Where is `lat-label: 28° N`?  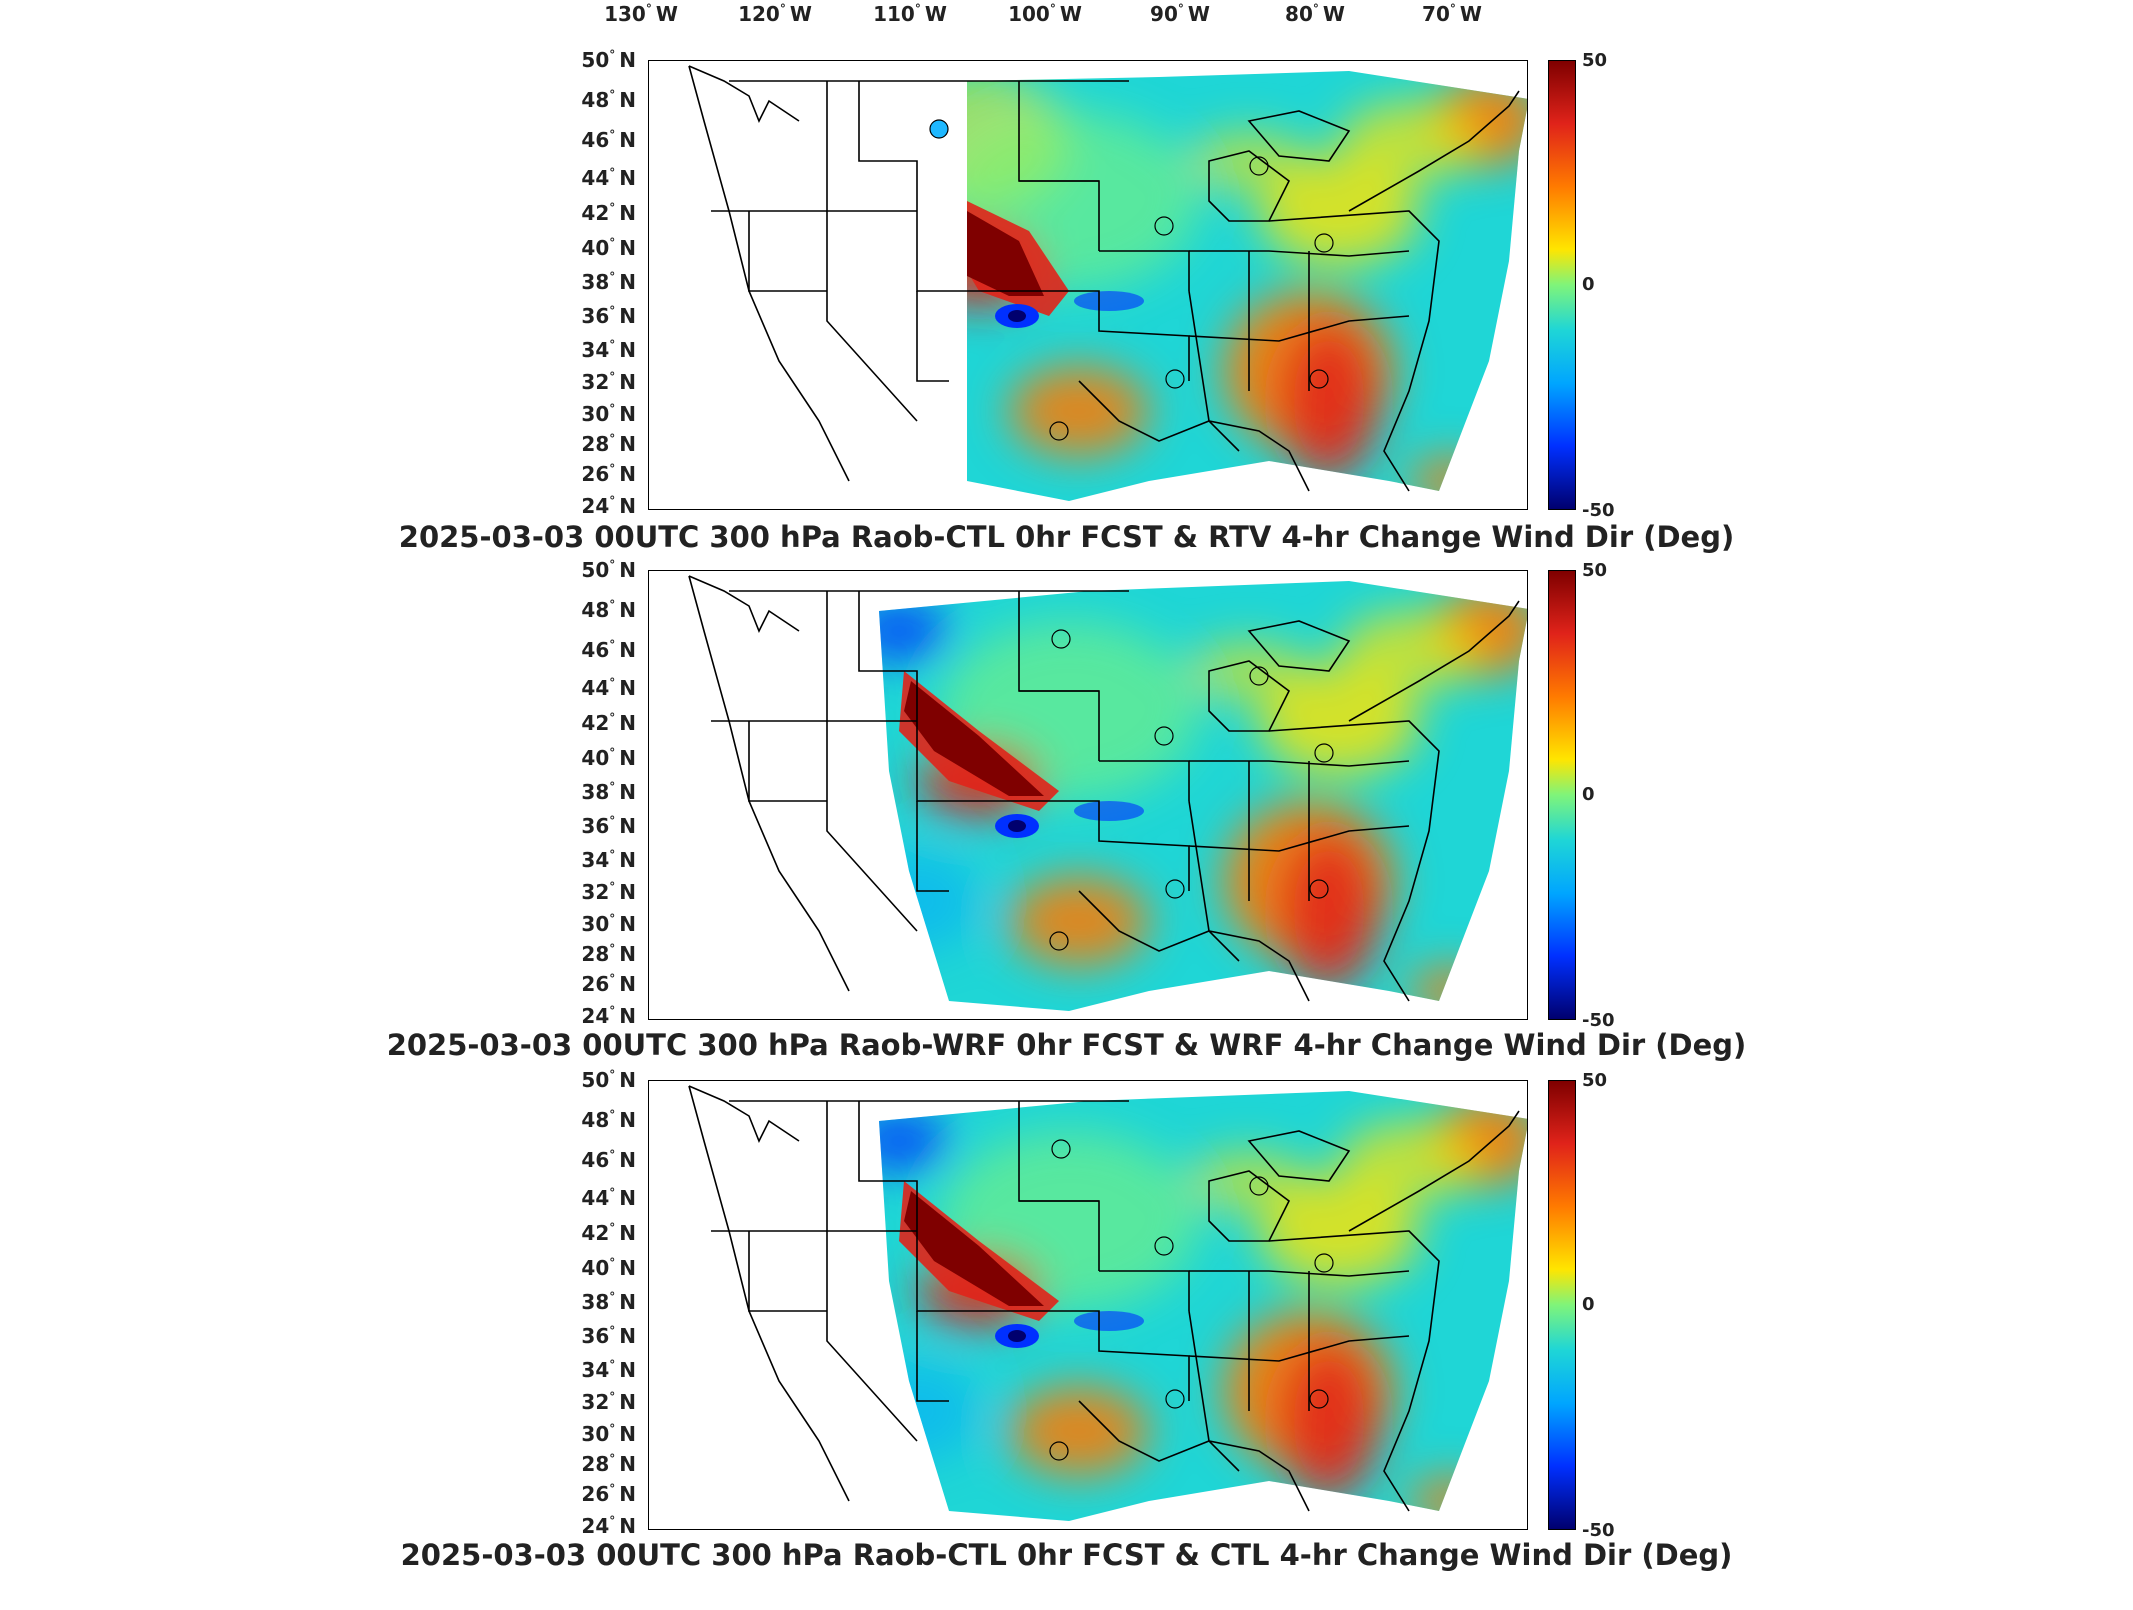 lat-label: 28° N is located at coordinates (601, 954).